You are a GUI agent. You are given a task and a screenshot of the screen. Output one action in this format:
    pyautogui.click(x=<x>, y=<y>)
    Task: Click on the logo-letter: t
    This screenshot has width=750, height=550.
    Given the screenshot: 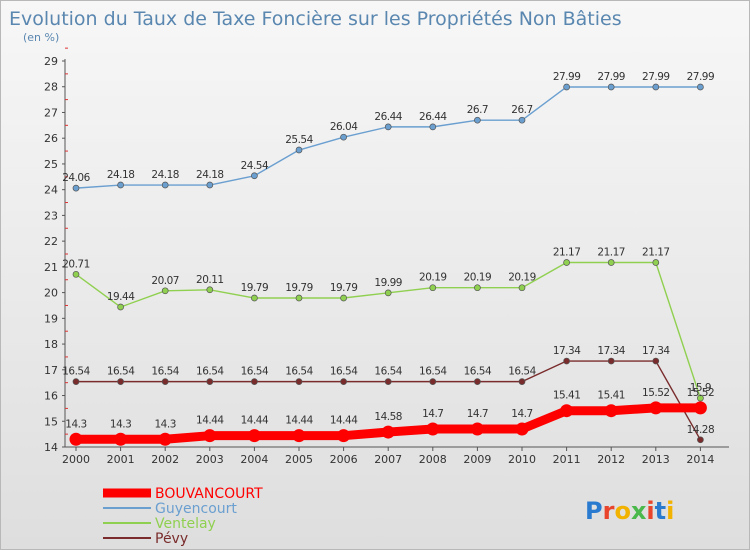 What is the action you would take?
    pyautogui.click(x=660, y=511)
    